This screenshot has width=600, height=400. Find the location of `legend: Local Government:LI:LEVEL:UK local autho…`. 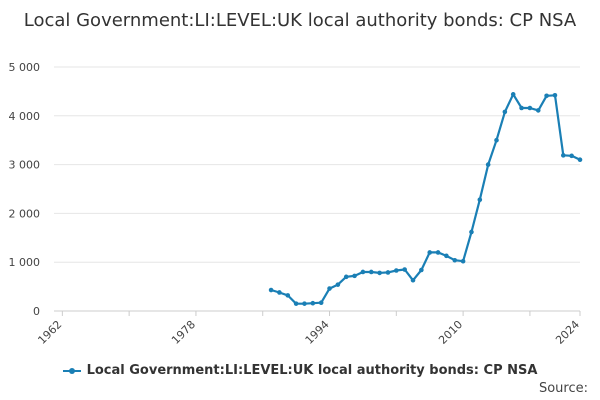

legend: Local Government:LI:LEVEL:UK local autho… is located at coordinates (300, 370).